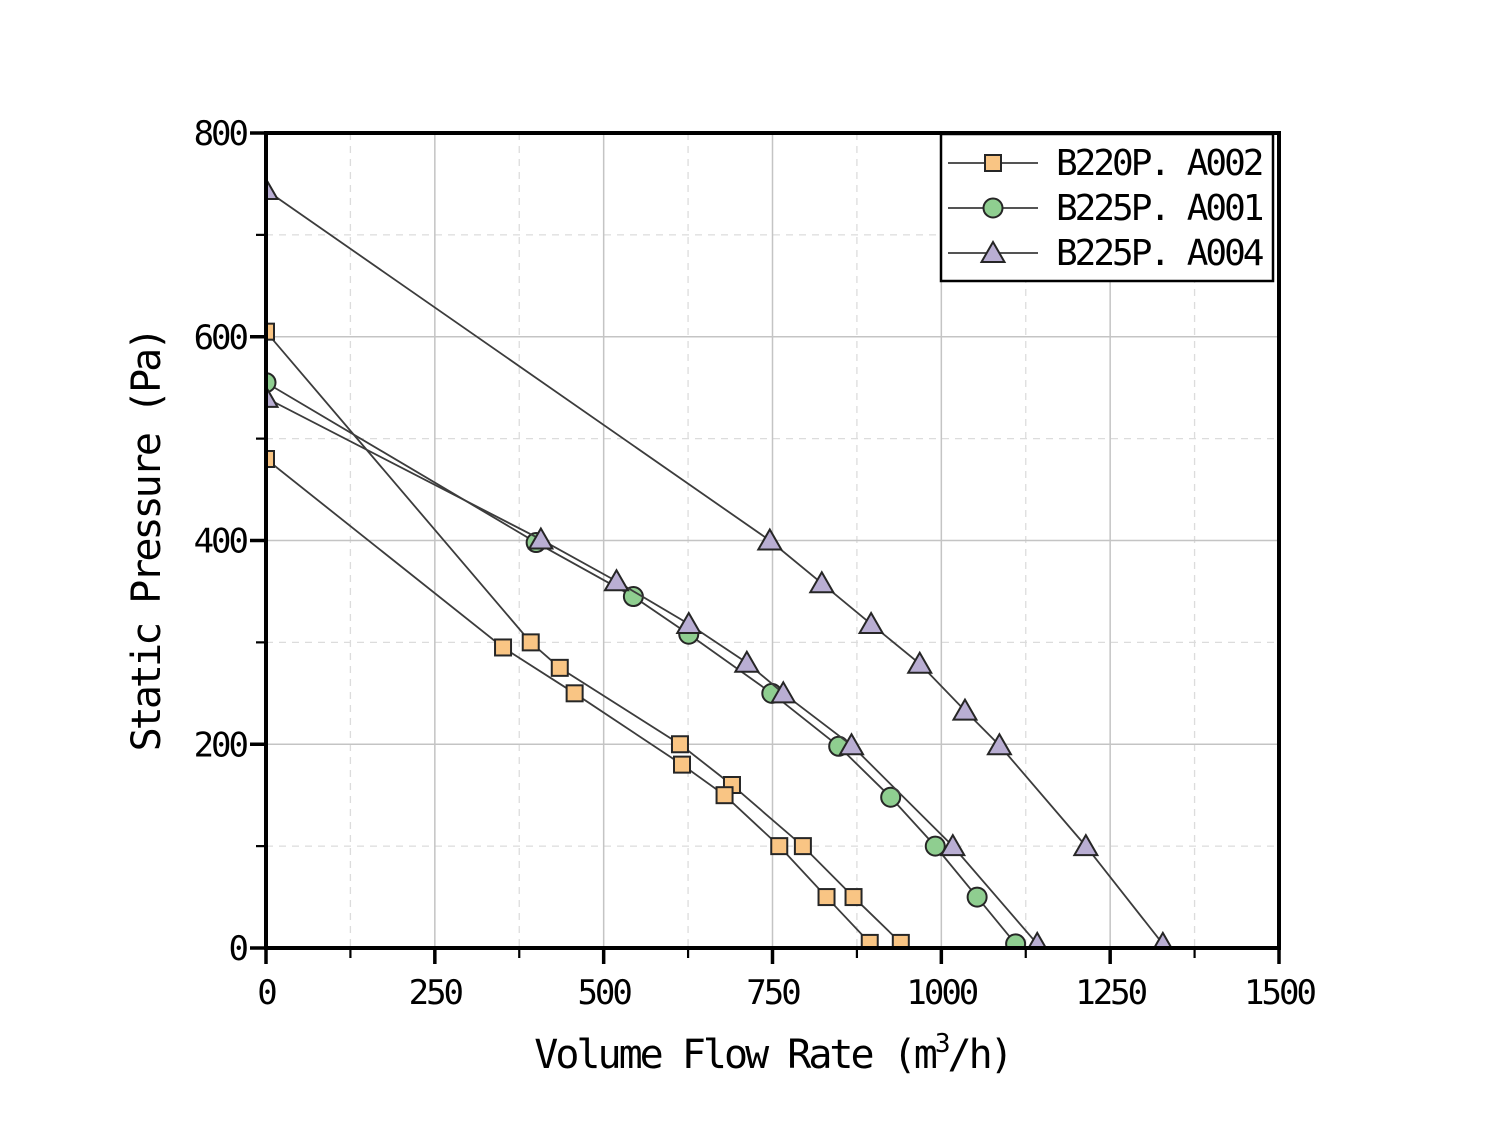  I want to click on legend-label-b225p-a001: B225P. A001, so click(1159, 208).